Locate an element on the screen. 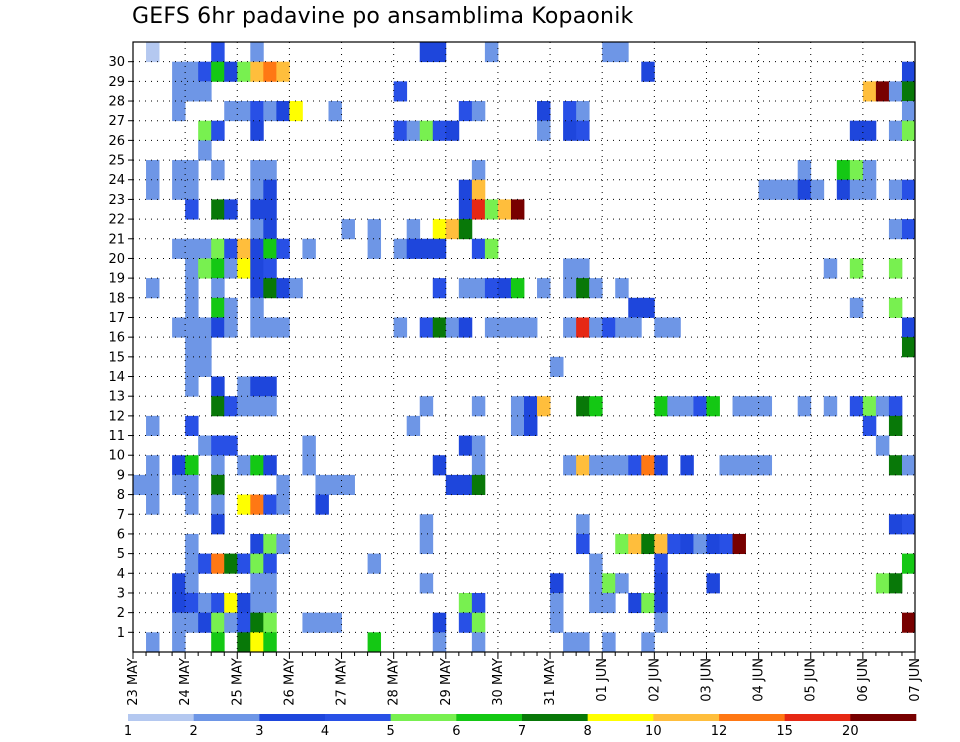 The height and width of the screenshot is (742, 960). x-tick-label: 26 MAY is located at coordinates (289, 682).